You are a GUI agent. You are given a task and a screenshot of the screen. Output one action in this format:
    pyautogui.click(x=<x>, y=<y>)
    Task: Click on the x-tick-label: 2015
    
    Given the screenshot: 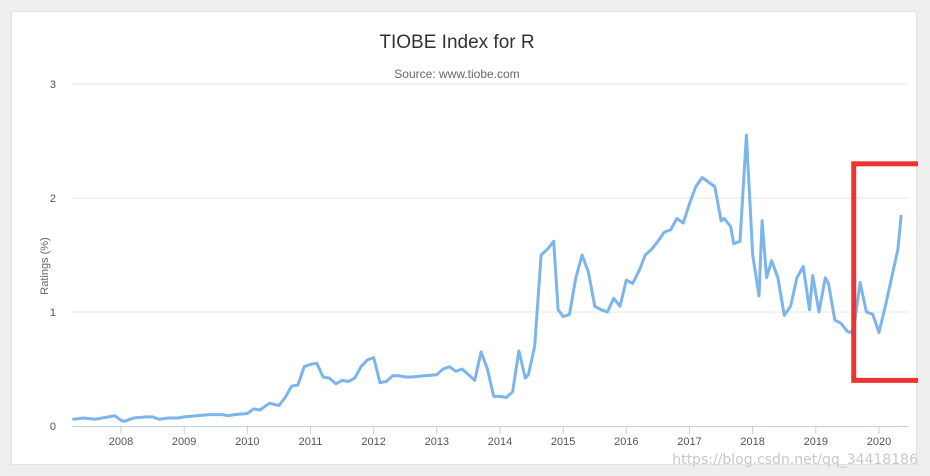 What is the action you would take?
    pyautogui.click(x=563, y=442)
    